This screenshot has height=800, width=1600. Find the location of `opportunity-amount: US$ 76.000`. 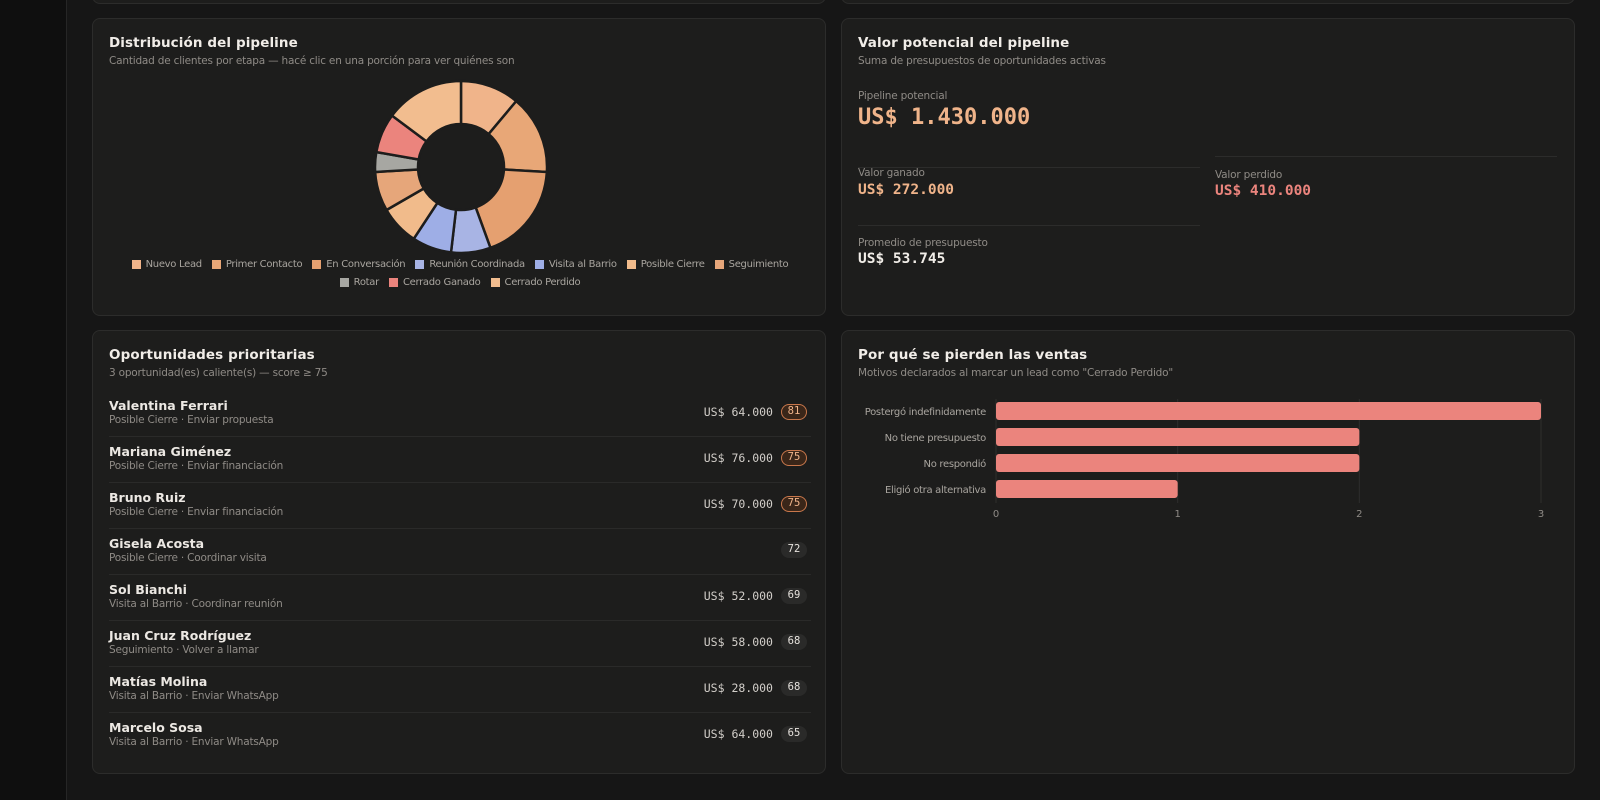

opportunity-amount: US$ 76.000 is located at coordinates (738, 458).